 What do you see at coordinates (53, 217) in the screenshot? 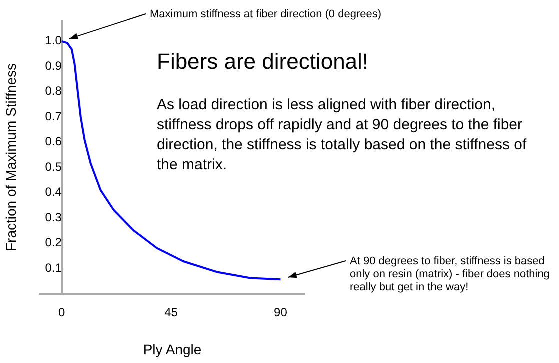
I see `y-tick-label: 0.3` at bounding box center [53, 217].